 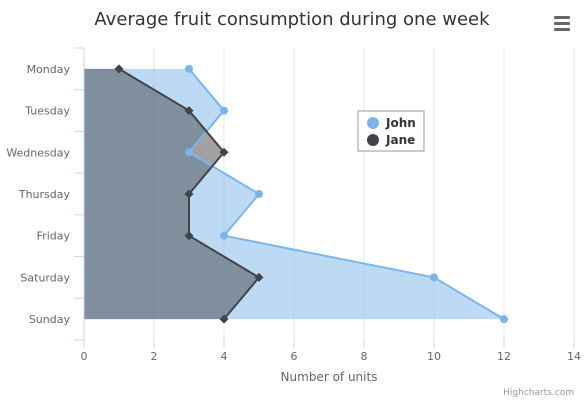 I want to click on value-tick-label: 12, so click(x=504, y=356).